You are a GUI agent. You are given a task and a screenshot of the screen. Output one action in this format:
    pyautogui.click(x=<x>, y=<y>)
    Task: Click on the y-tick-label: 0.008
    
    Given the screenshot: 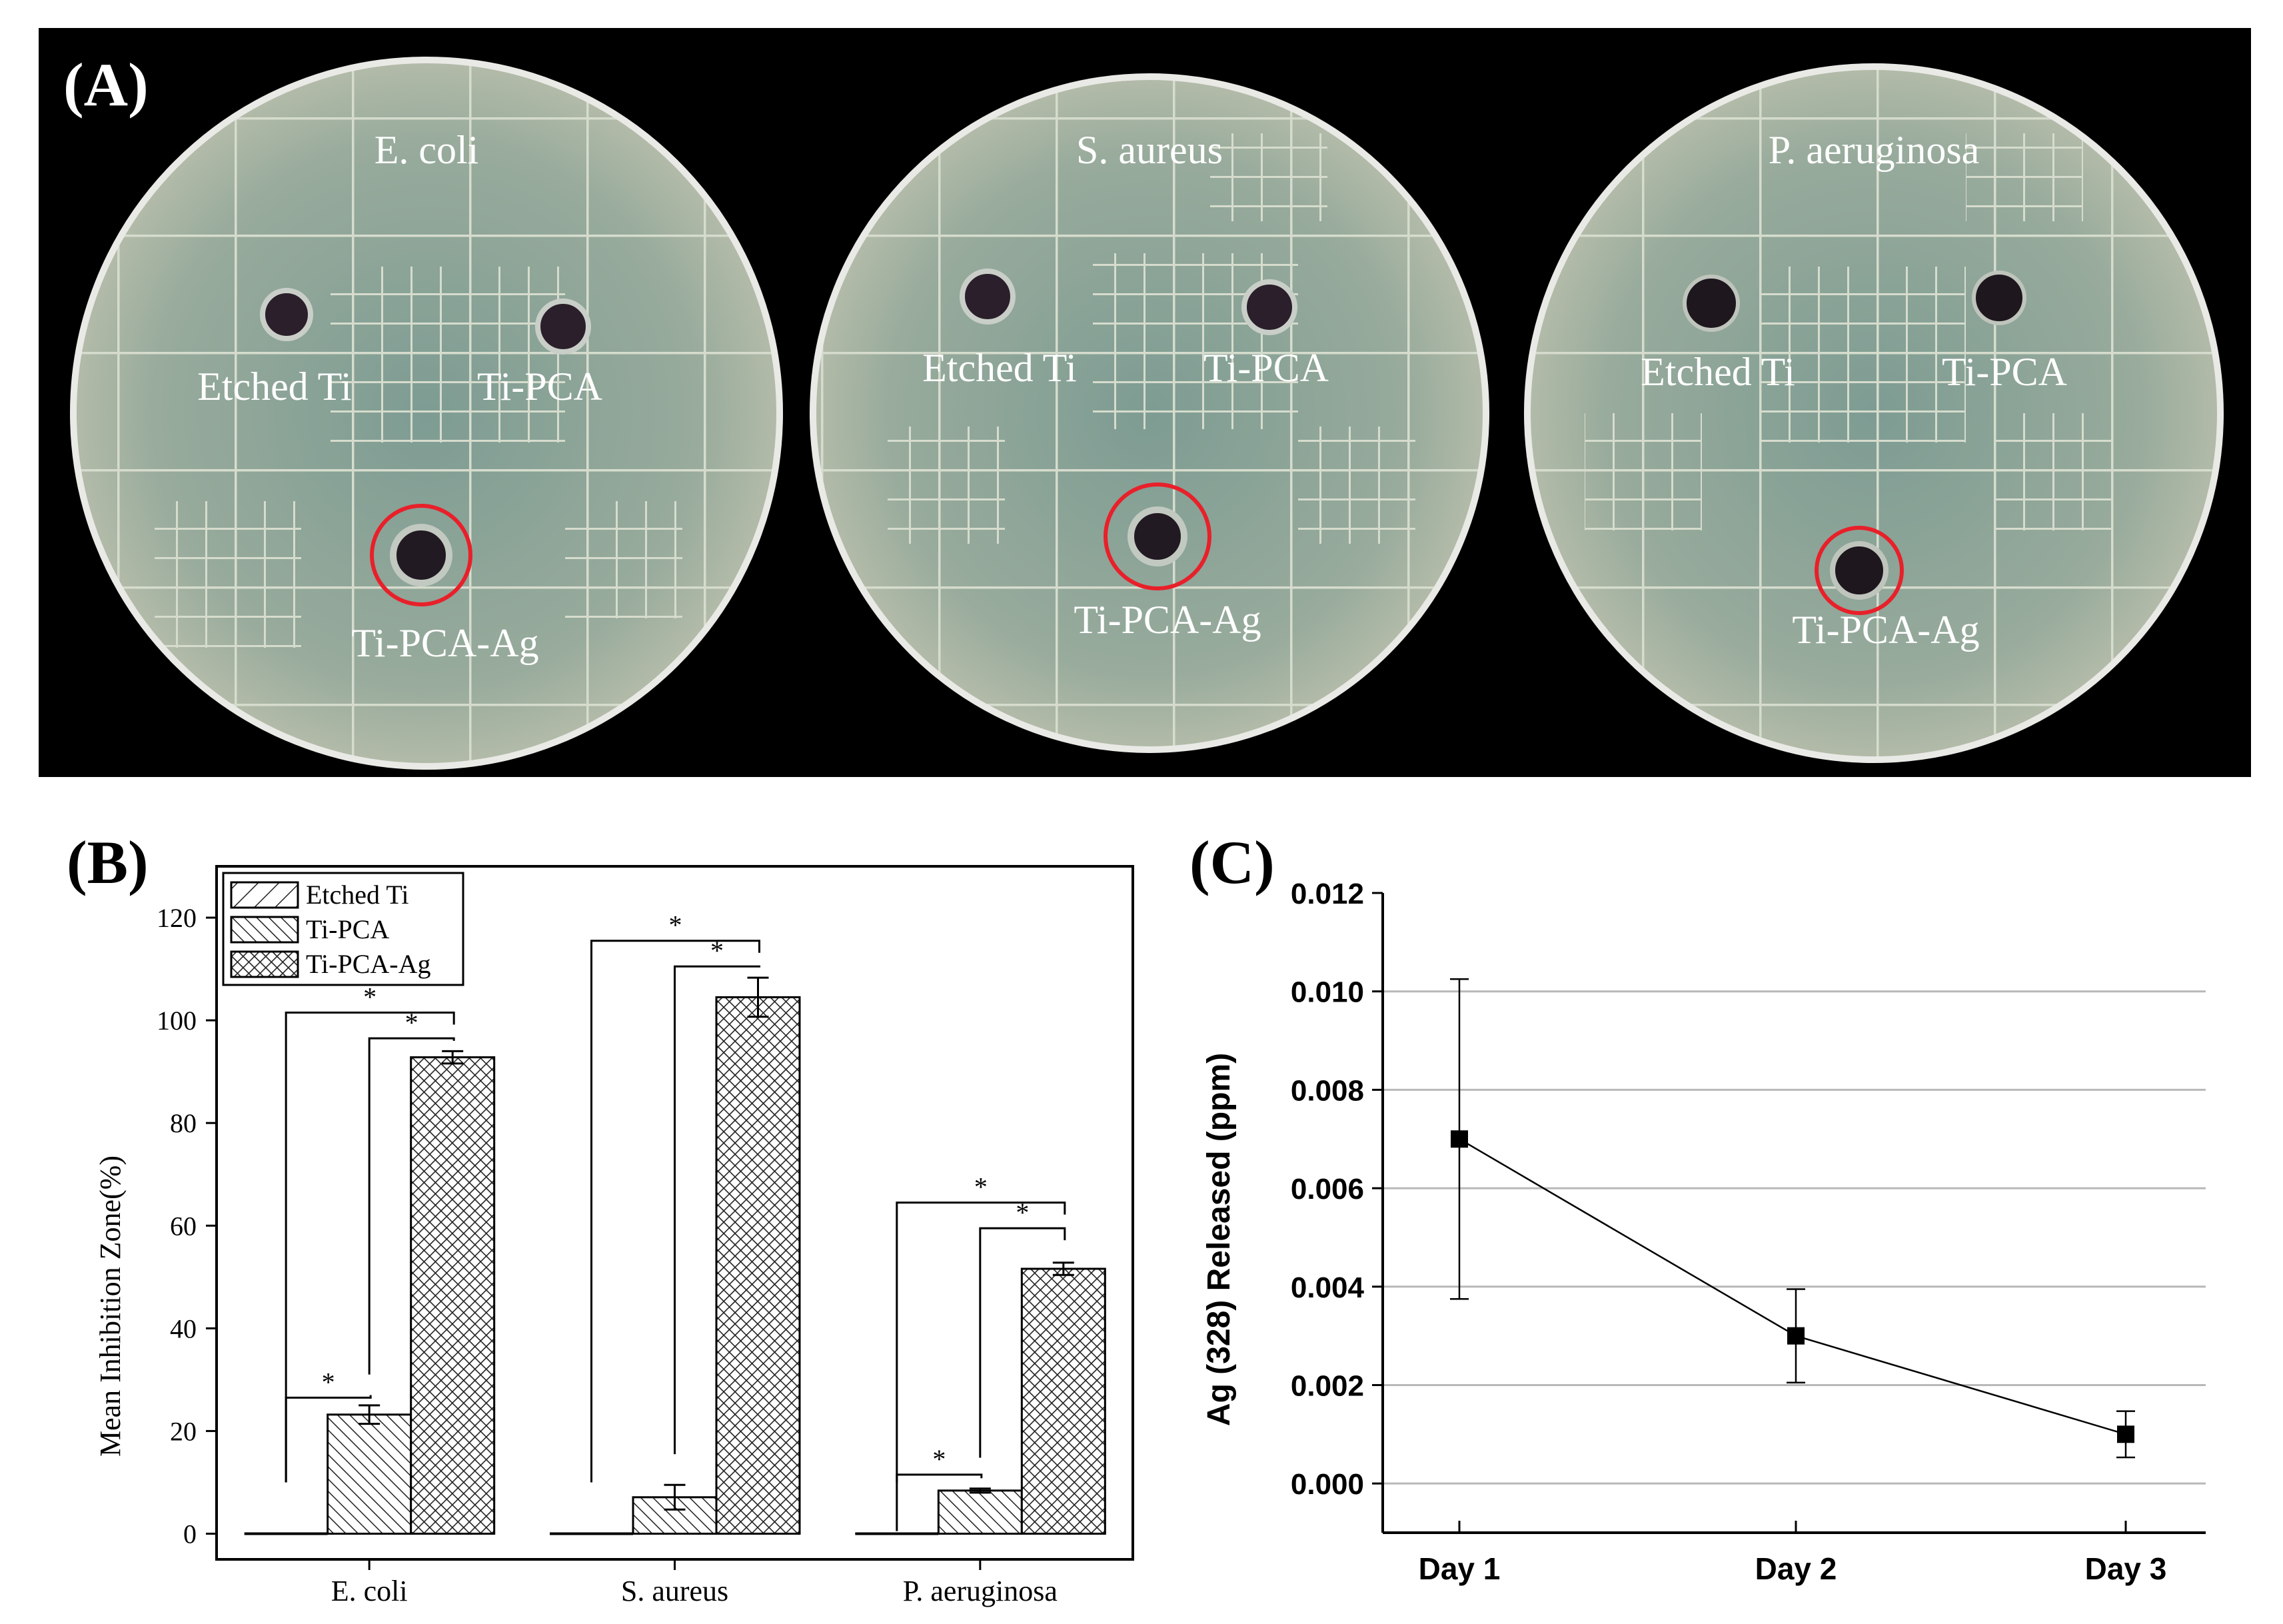 What is the action you would take?
    pyautogui.click(x=1327, y=1090)
    